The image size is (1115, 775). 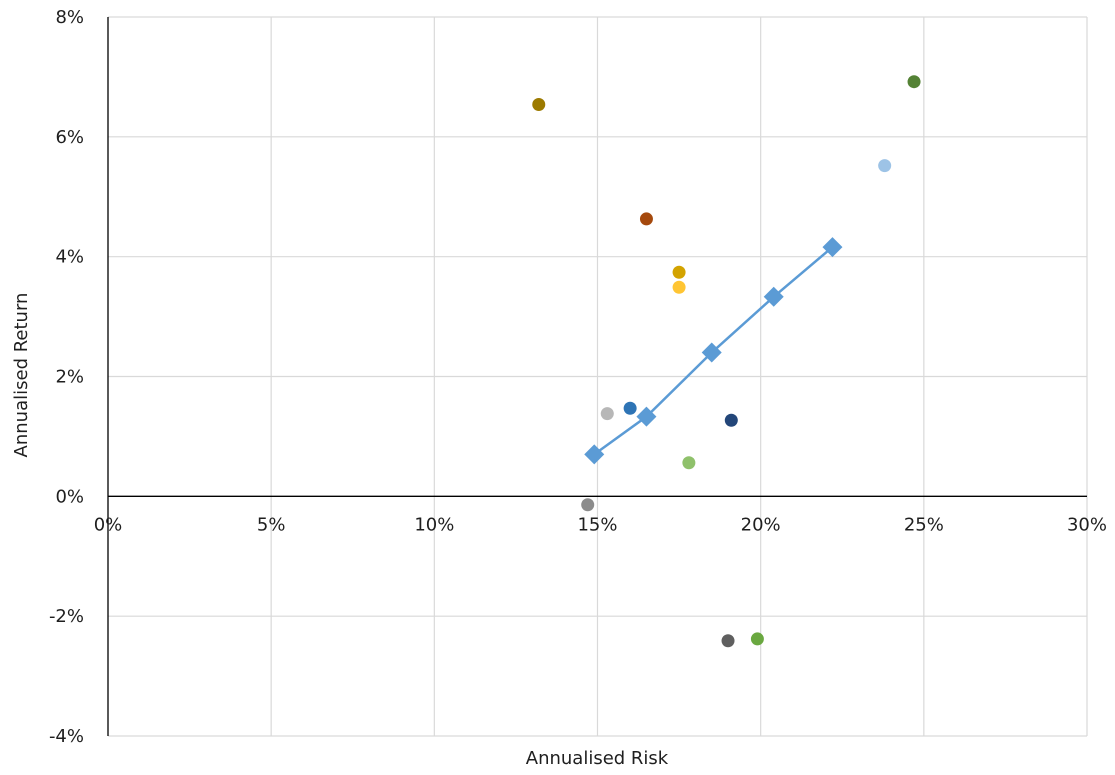 I want to click on y-tick-label: 6%, so click(x=69, y=137).